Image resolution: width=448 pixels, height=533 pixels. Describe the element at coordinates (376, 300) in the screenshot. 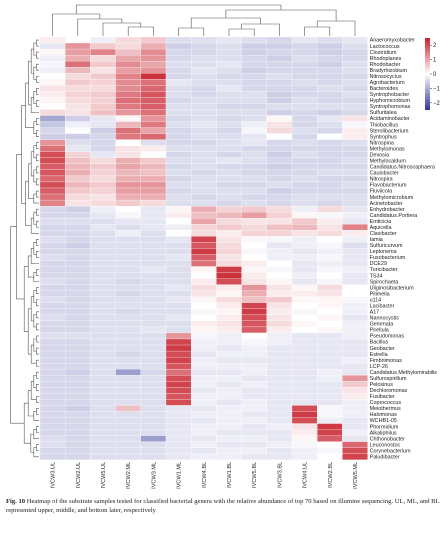

I see `genus-label: u114` at that location.